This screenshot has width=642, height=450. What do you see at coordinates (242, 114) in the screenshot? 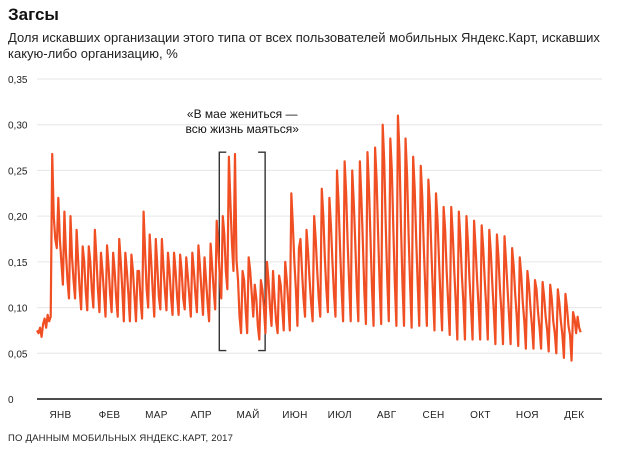
I see `annotation-text: «В мае жениться —` at bounding box center [242, 114].